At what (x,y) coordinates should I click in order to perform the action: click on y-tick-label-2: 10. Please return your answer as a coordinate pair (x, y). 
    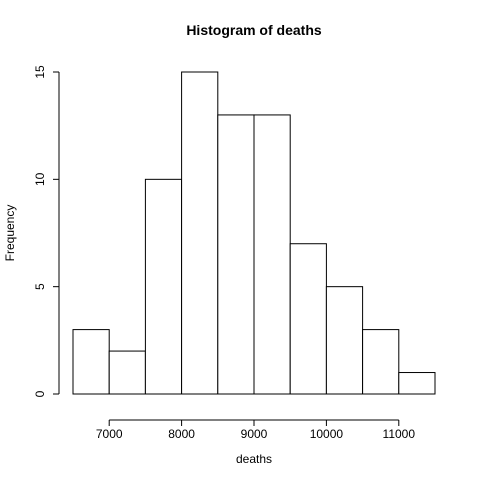
    Looking at the image, I should click on (40, 179).